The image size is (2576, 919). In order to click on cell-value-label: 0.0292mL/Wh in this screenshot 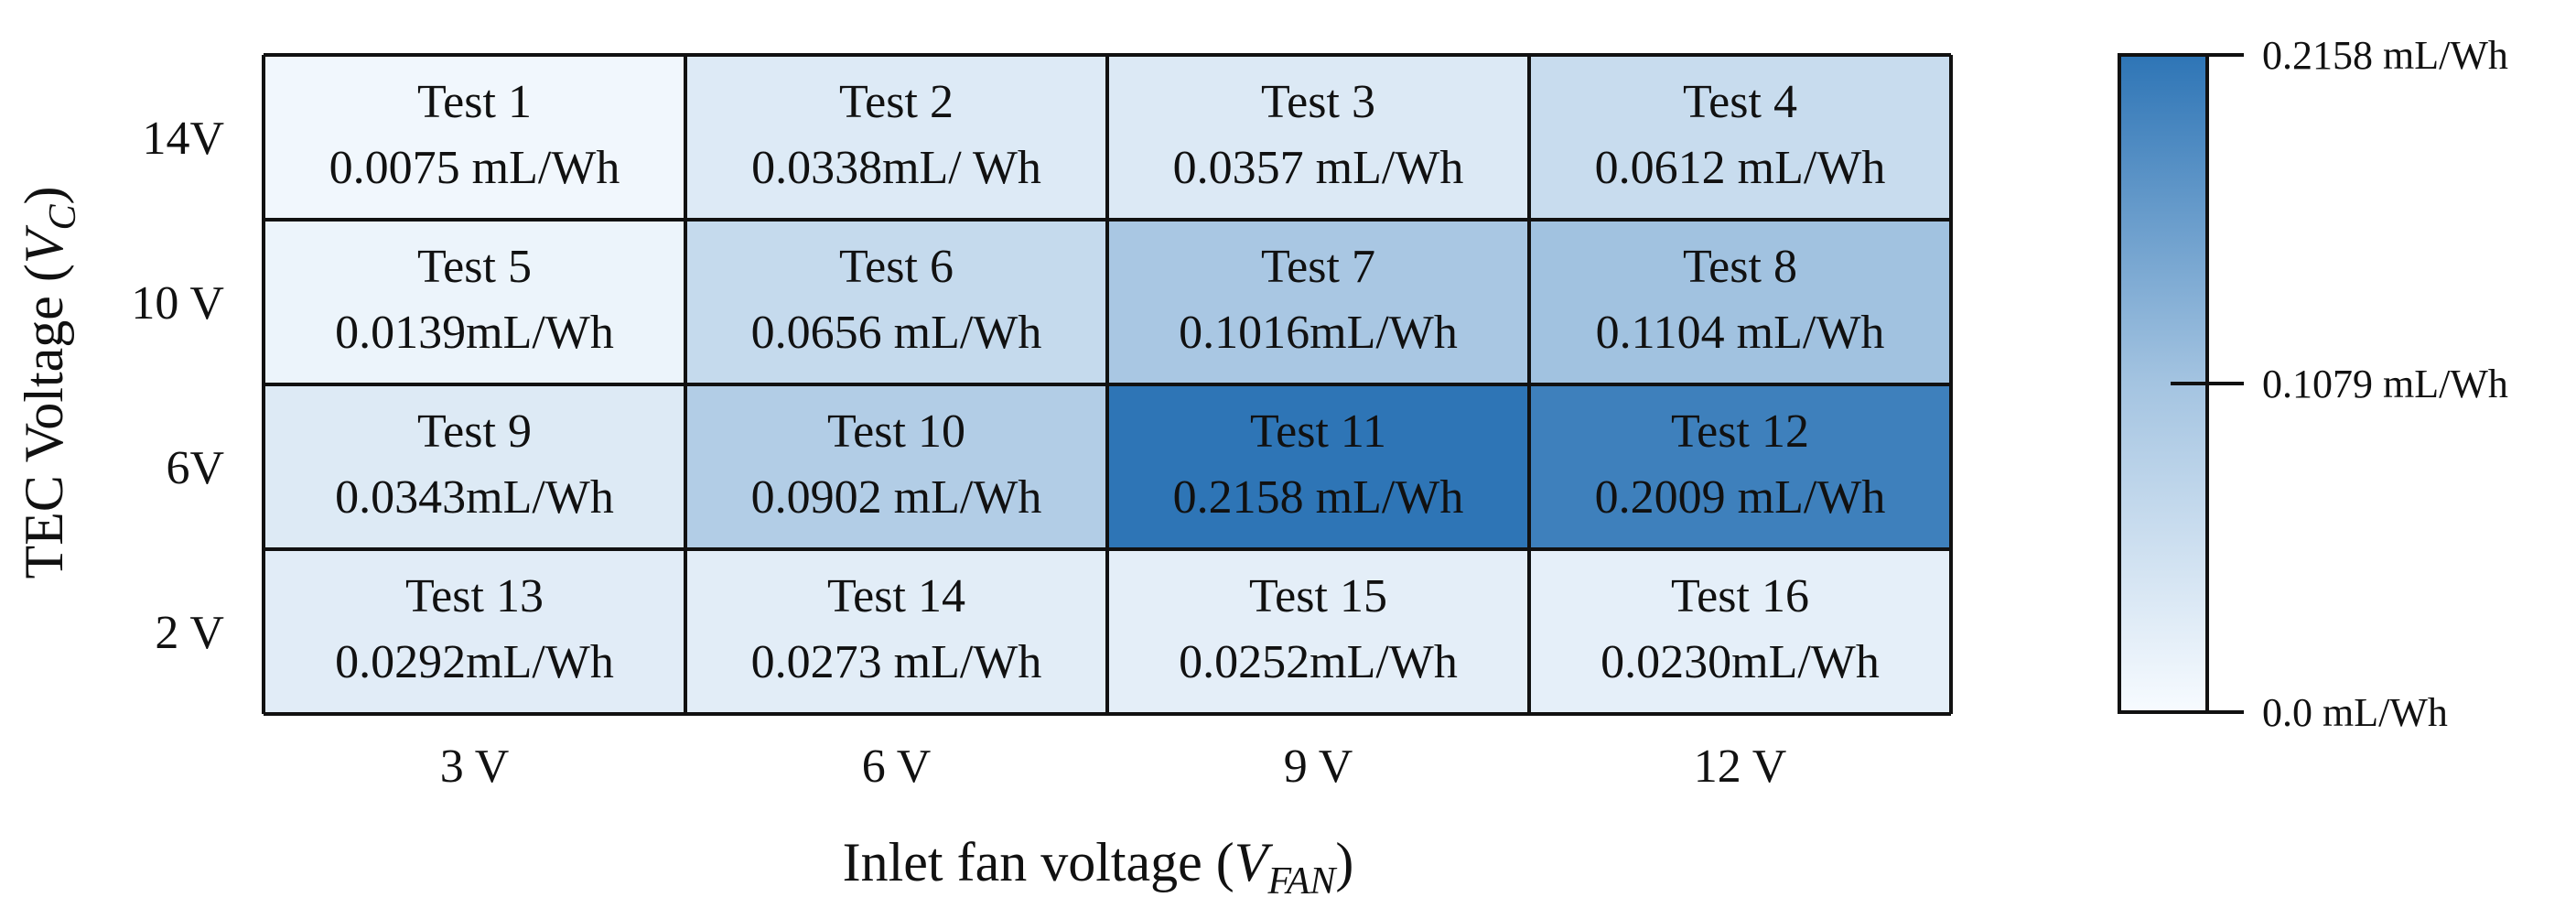, I will do `click(474, 662)`.